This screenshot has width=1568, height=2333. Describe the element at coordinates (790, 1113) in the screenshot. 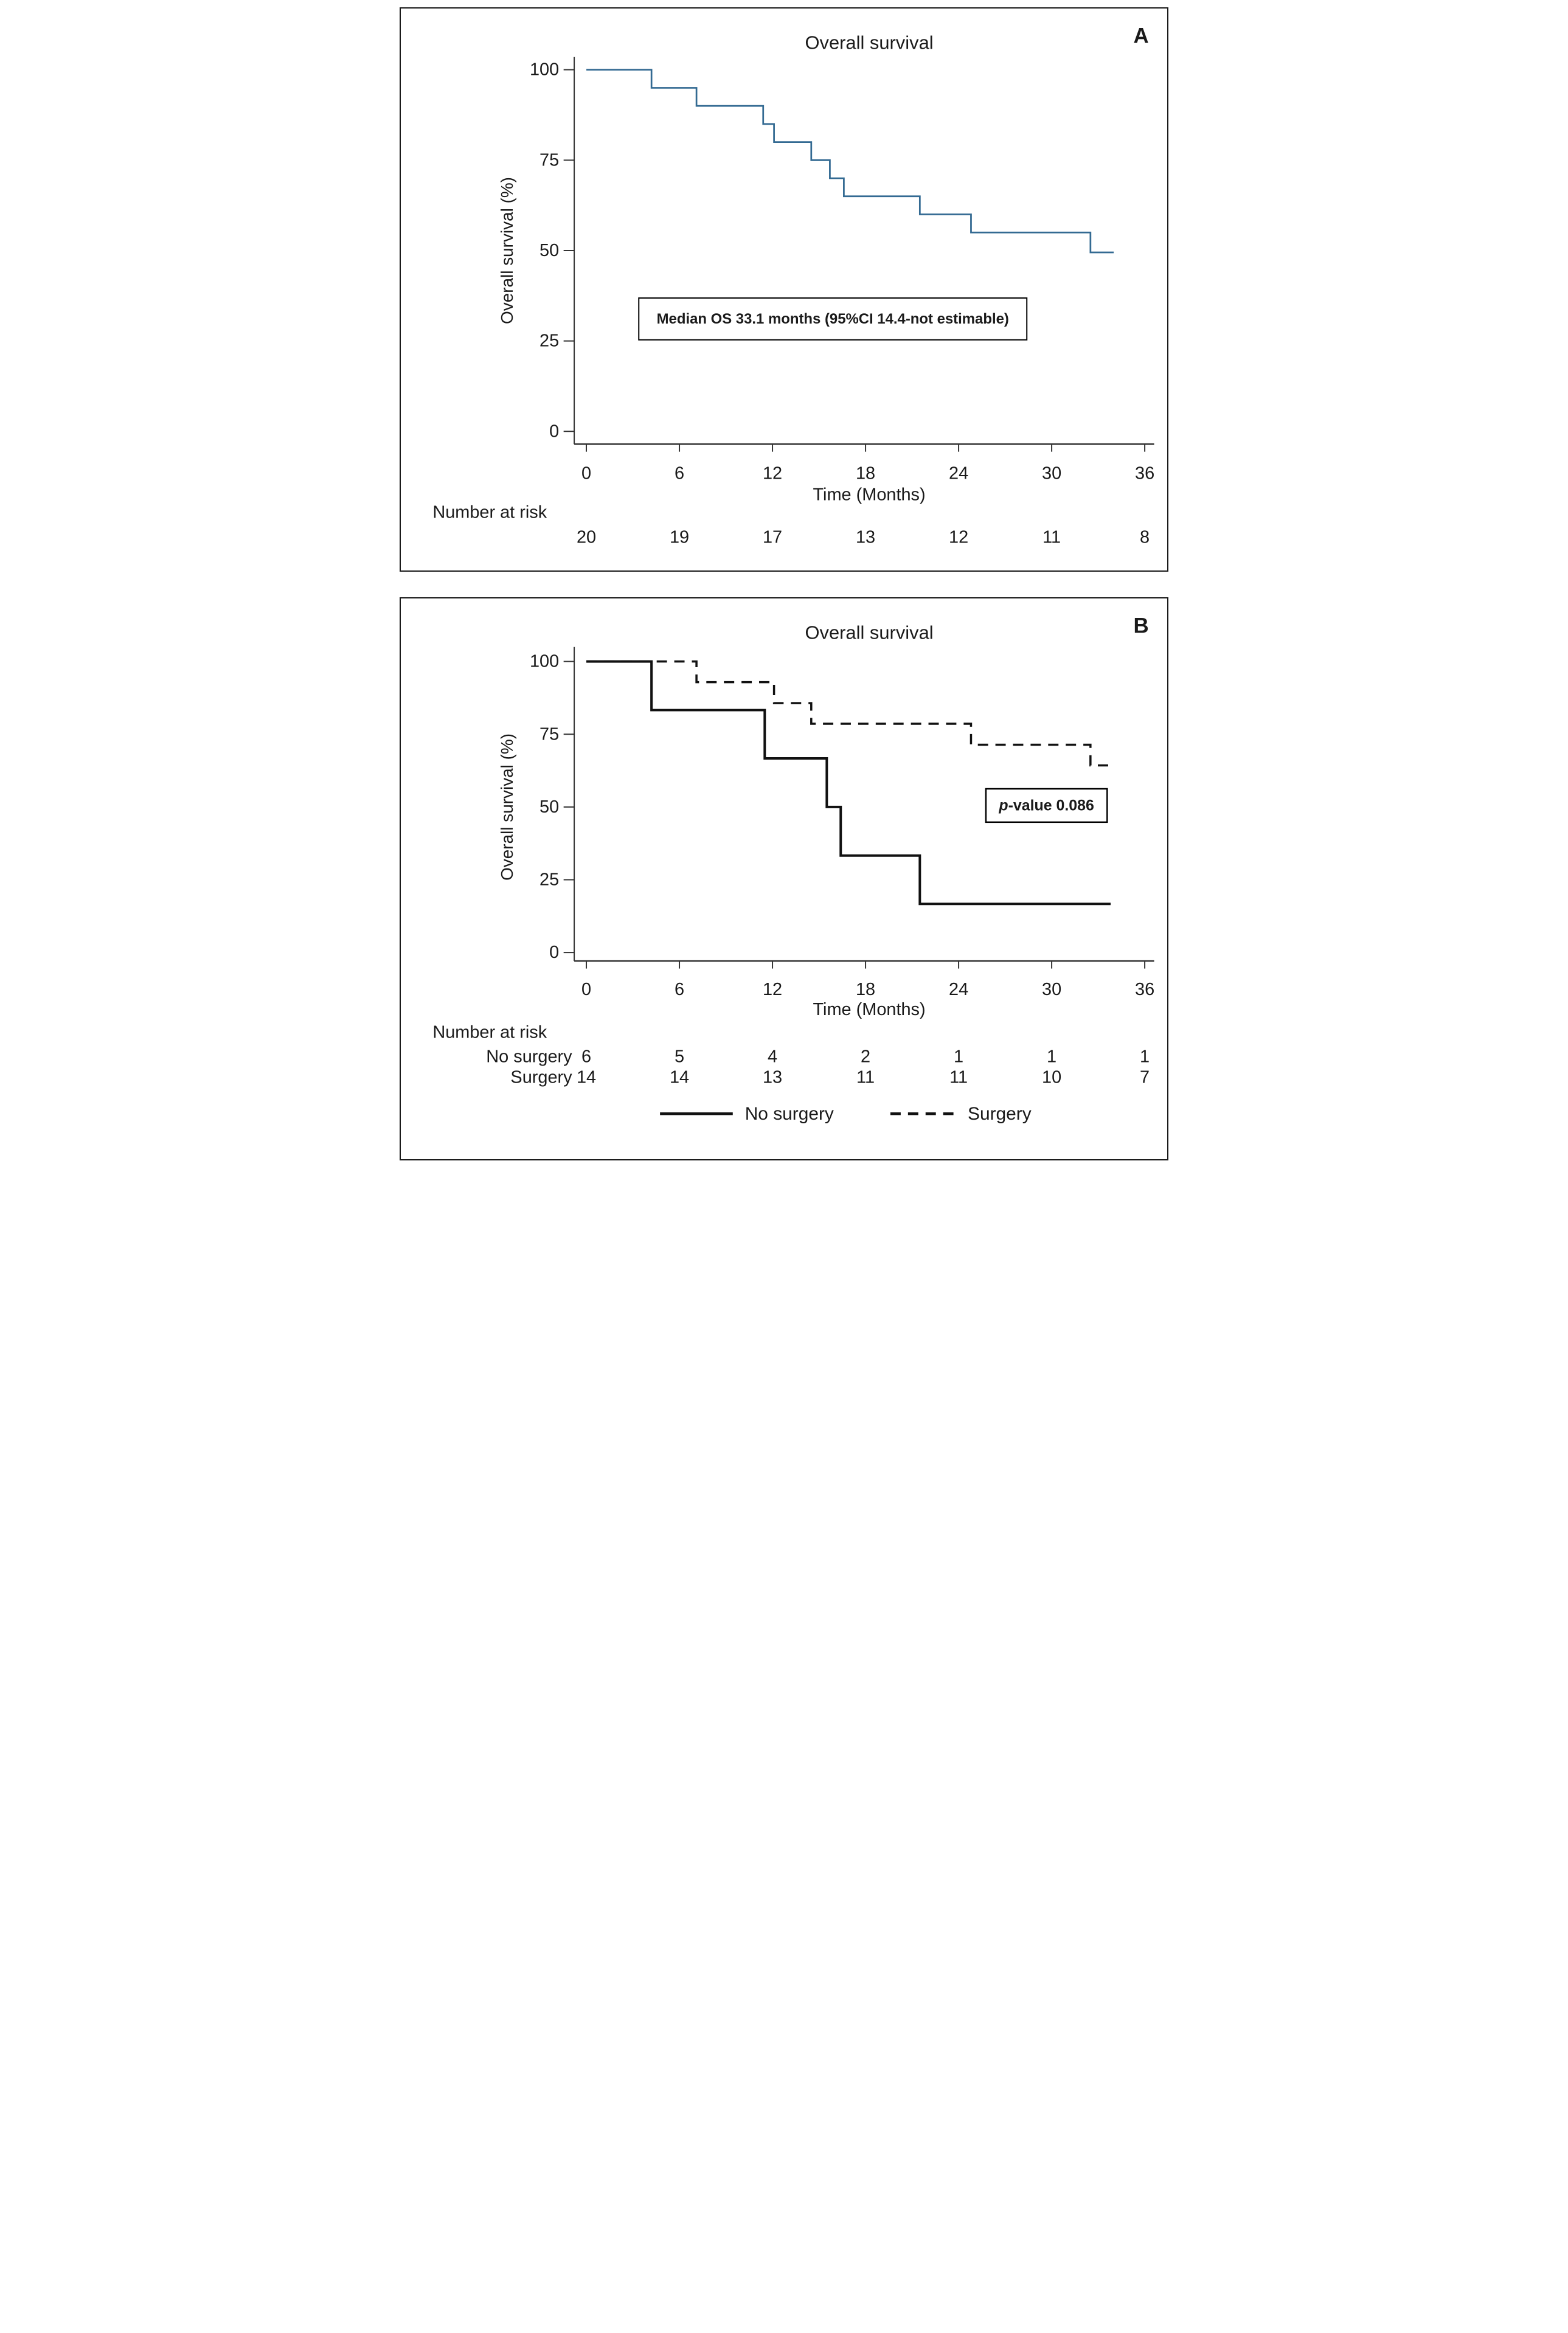

I see `legend-label: No surgery` at that location.